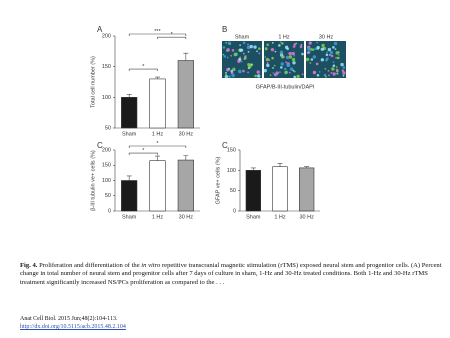 This screenshot has width=450, height=338. I want to click on x-tick-label: 1 Hz, so click(280, 217).